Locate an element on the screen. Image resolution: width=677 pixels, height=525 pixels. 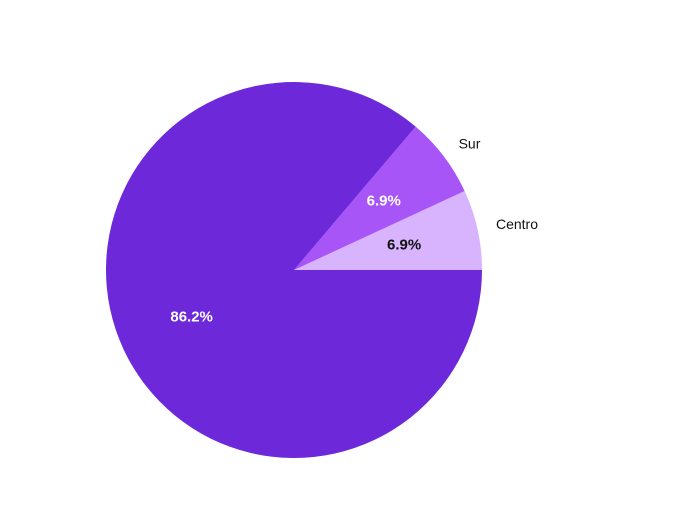
slice-percent-label: 86.2% is located at coordinates (191, 316).